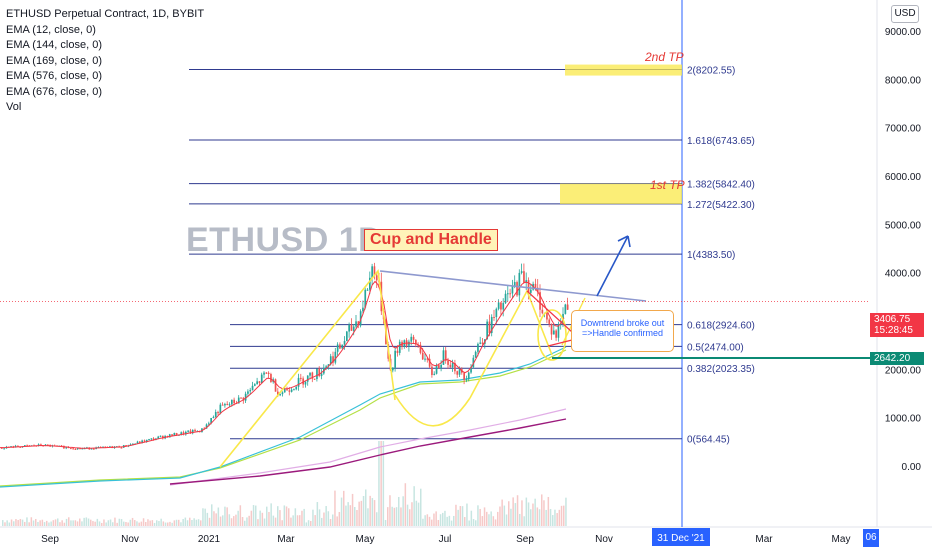  What do you see at coordinates (841, 539) in the screenshot?
I see `x-tick-label: May` at bounding box center [841, 539].